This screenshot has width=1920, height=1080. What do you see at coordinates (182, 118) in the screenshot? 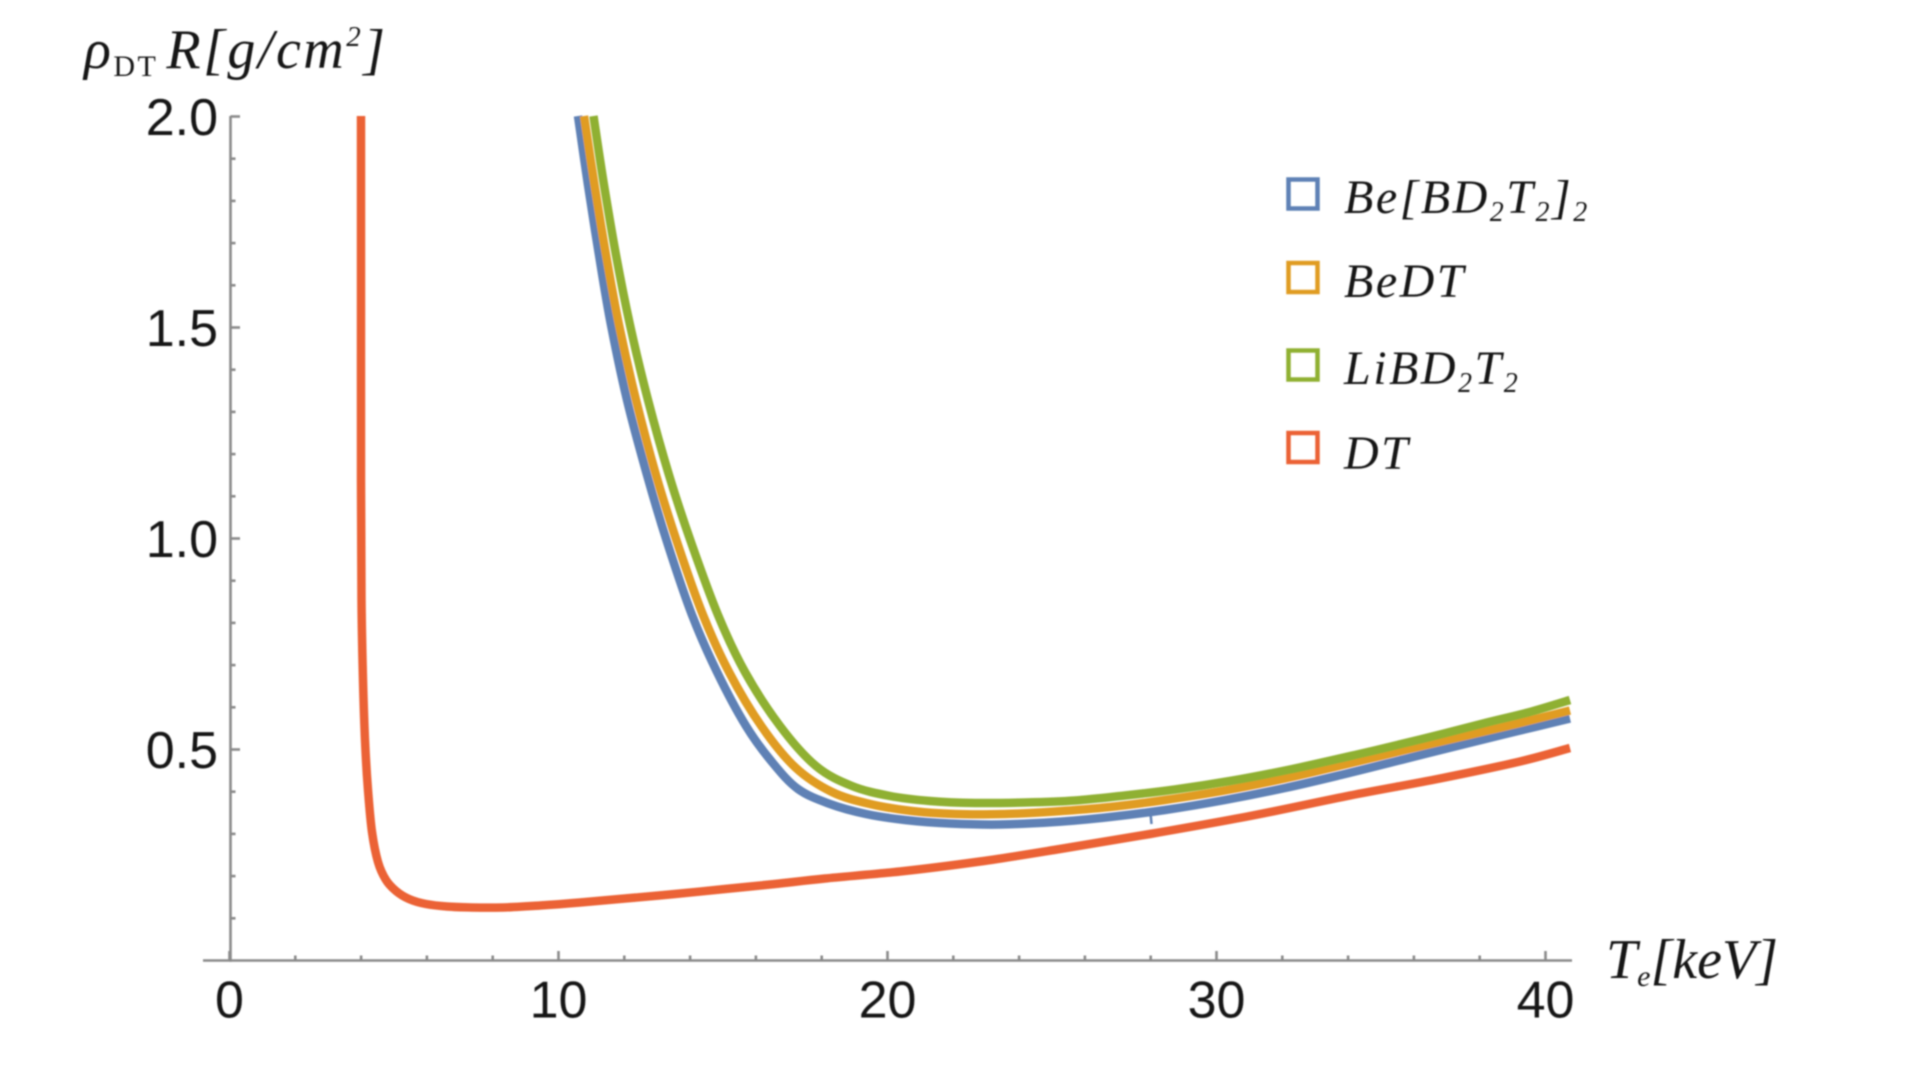
I see `svg-text: 2.0` at bounding box center [182, 118].